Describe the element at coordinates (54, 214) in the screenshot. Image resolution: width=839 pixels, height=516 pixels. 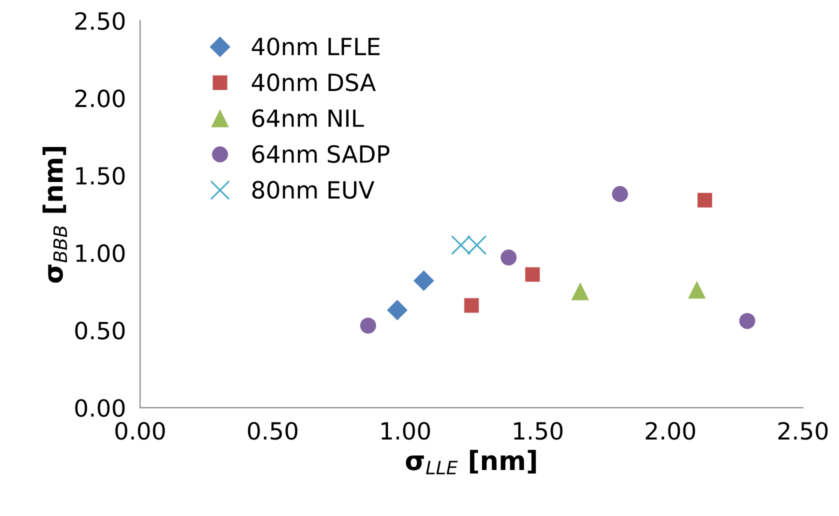
I see `y-axis-title: σ$_{BBB}$ [nm]` at that location.